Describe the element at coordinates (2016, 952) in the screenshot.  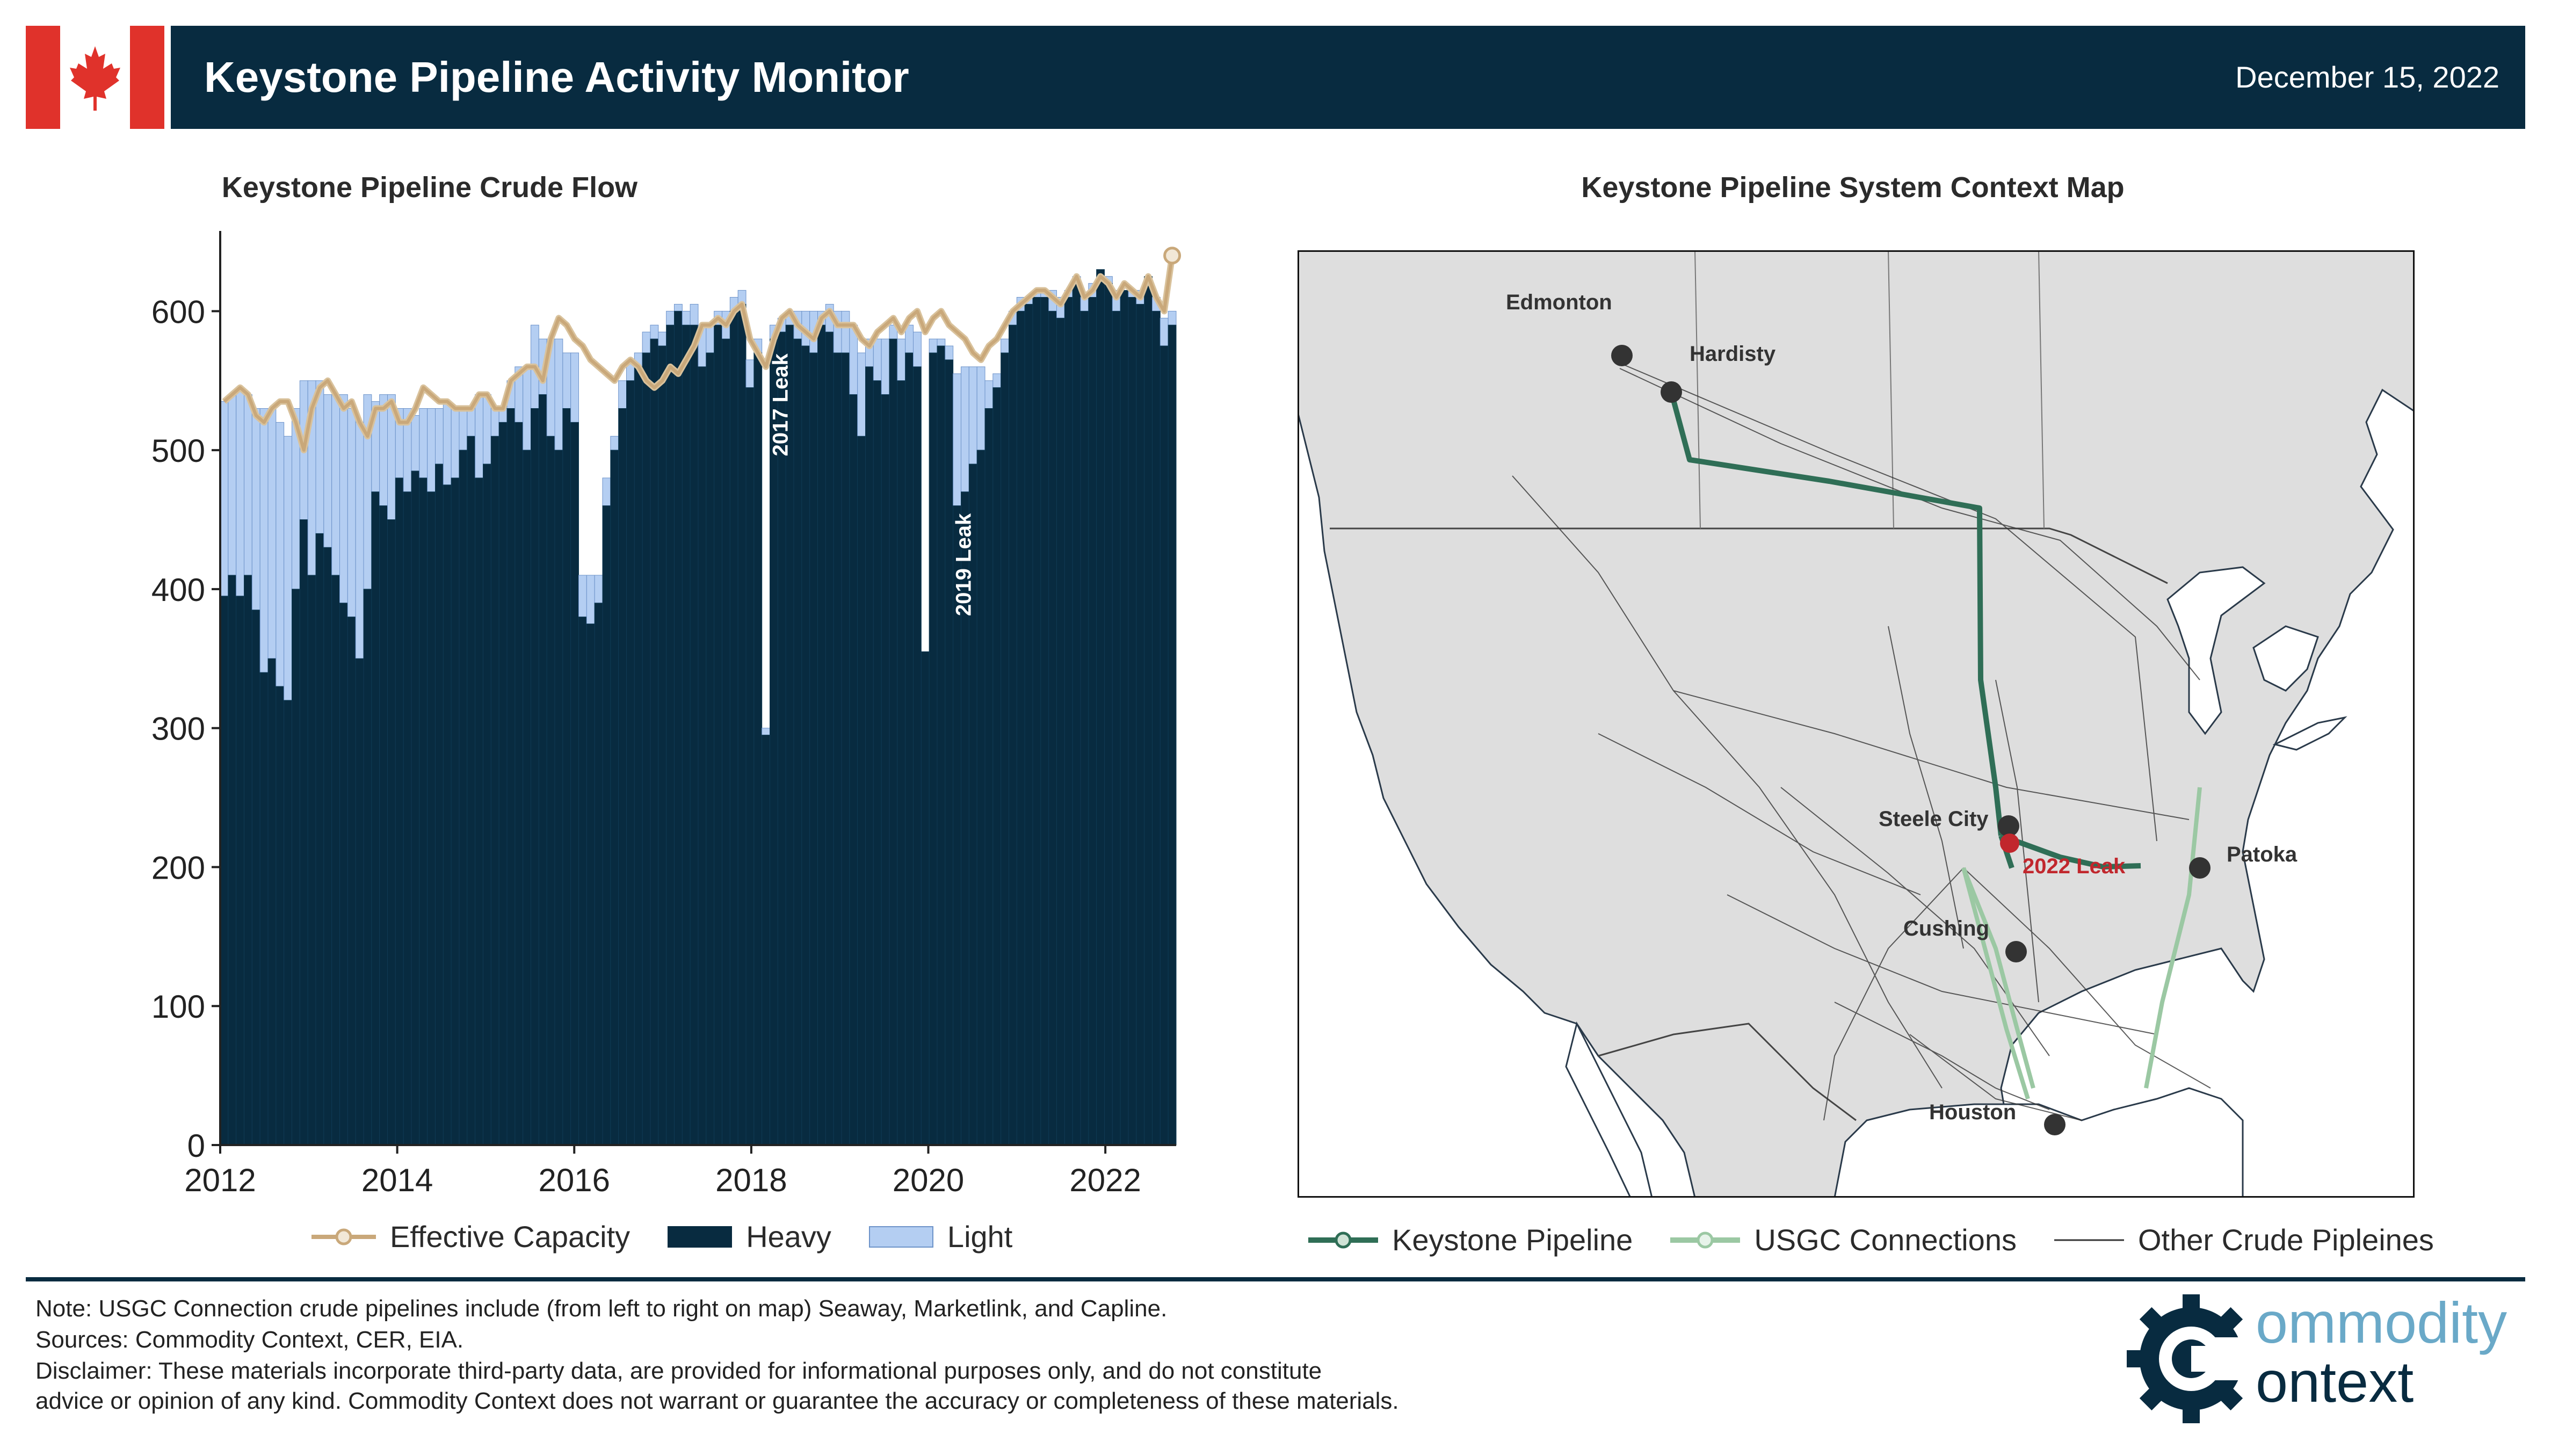
I see `cushing-marker` at that location.